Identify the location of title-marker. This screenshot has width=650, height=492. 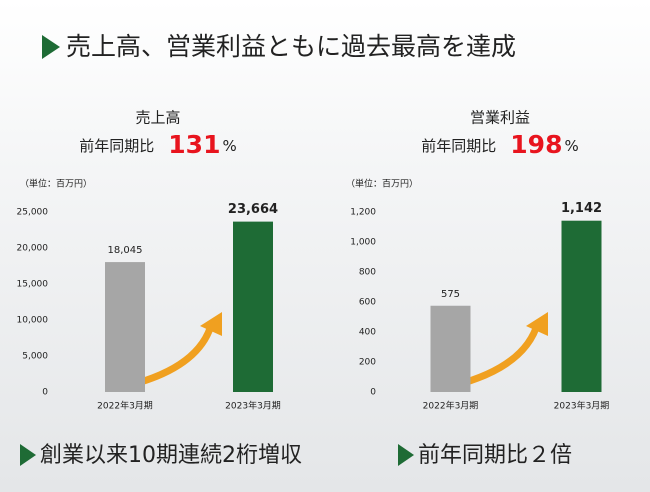
(51, 47).